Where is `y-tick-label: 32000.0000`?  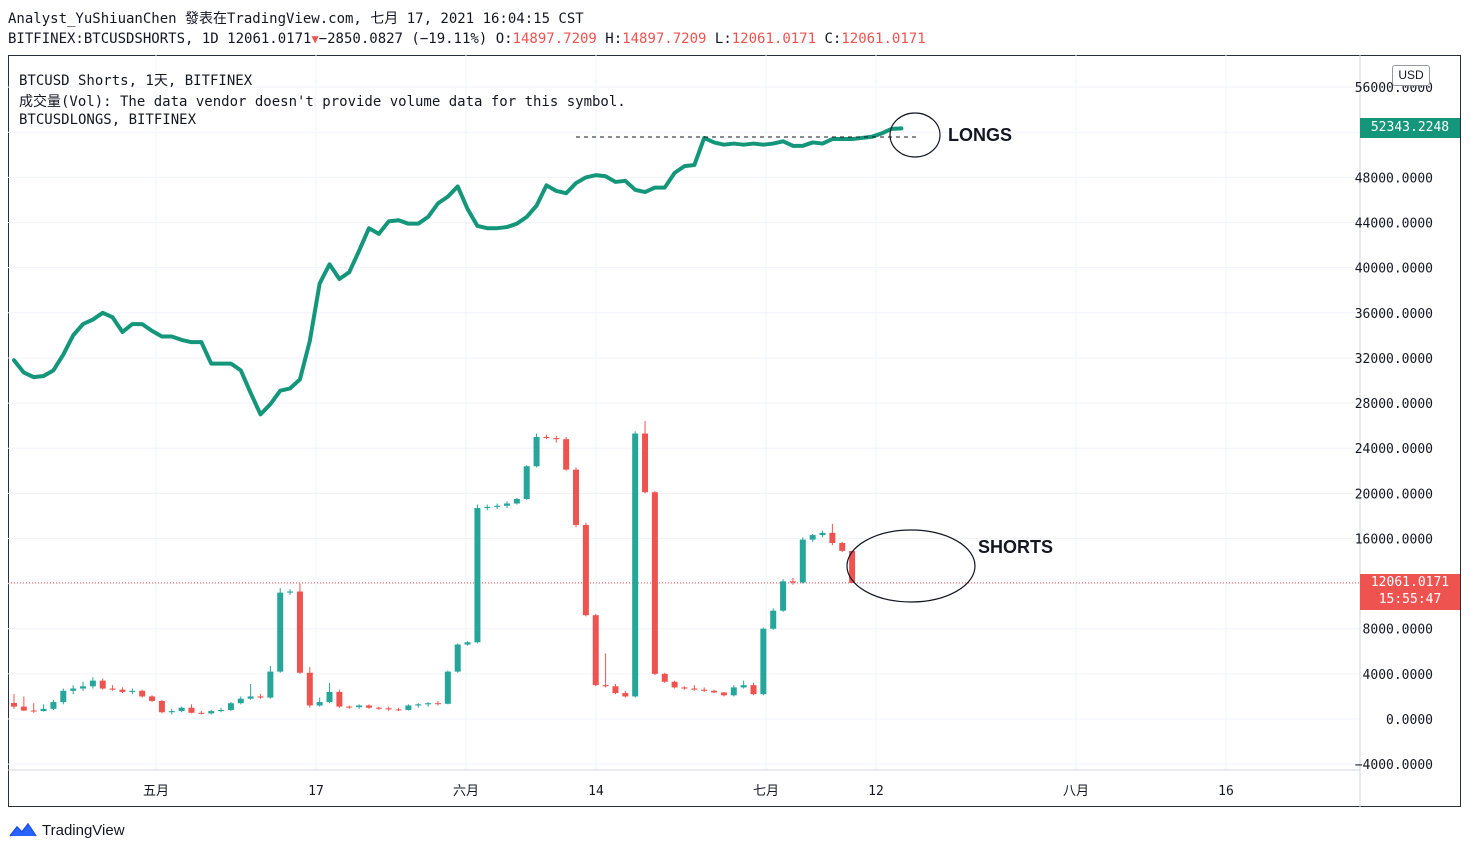
y-tick-label: 32000.0000 is located at coordinates (1394, 359).